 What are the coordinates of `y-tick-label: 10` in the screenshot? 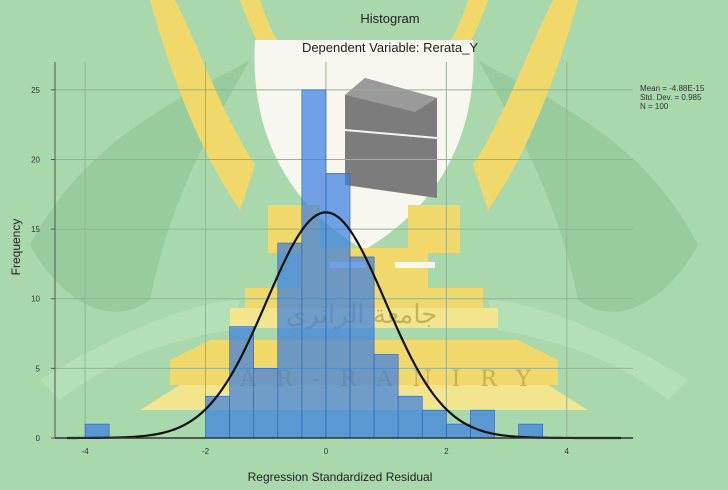 It's located at (35, 299).